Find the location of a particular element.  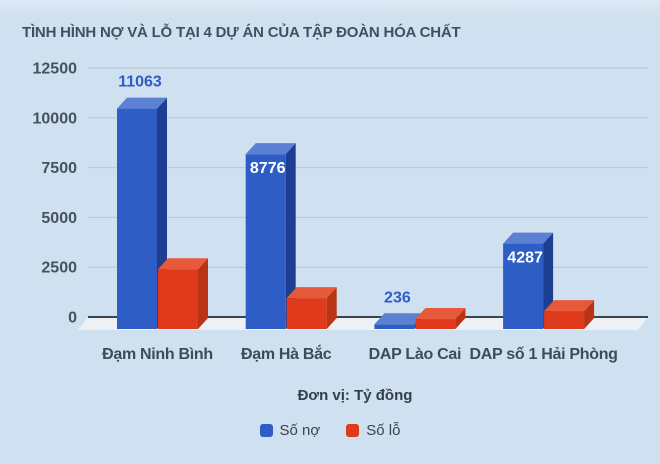

bar-so-lo-2-front is located at coordinates (435, 324).